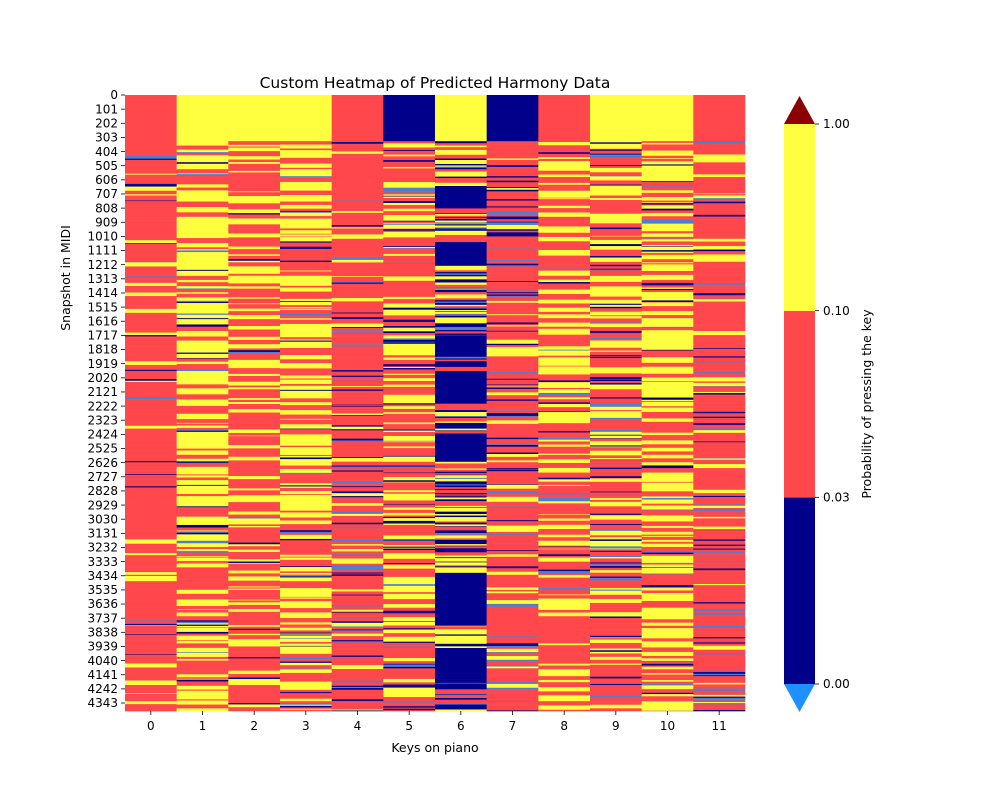 This screenshot has height=804, width=1000. What do you see at coordinates (102, 237) in the screenshot?
I see `y-tick-label: 1010` at bounding box center [102, 237].